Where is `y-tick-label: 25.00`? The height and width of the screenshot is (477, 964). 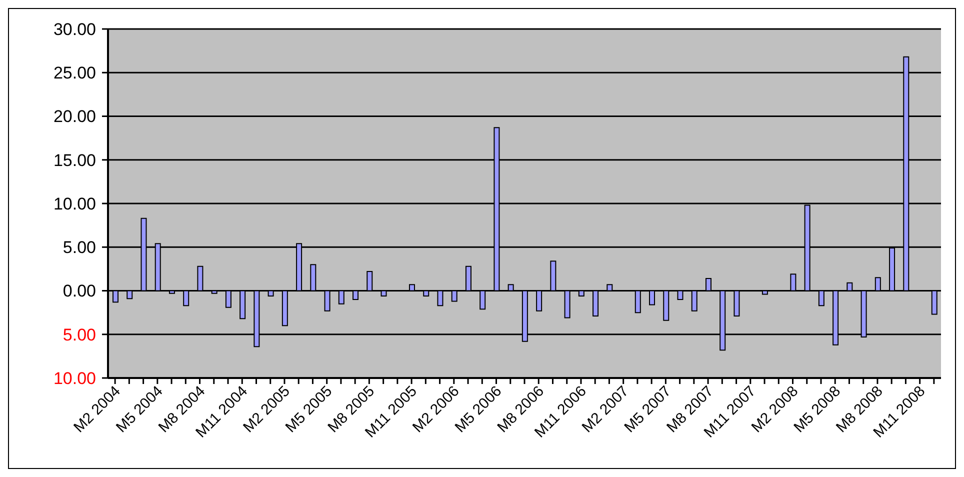 y-tick-label: 25.00 is located at coordinates (74, 73).